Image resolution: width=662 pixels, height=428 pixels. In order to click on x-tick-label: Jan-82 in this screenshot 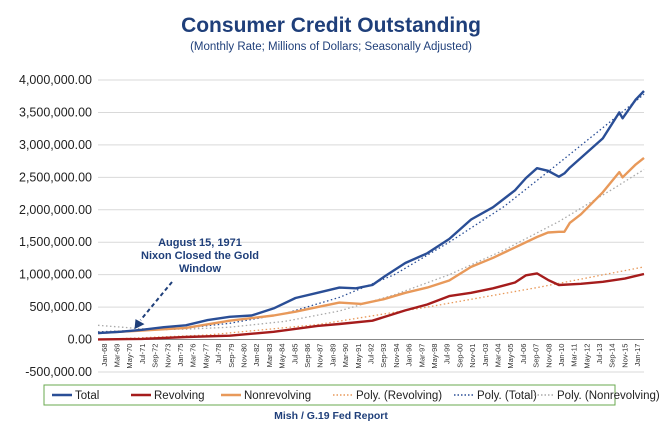, I will do `click(256, 355)`.